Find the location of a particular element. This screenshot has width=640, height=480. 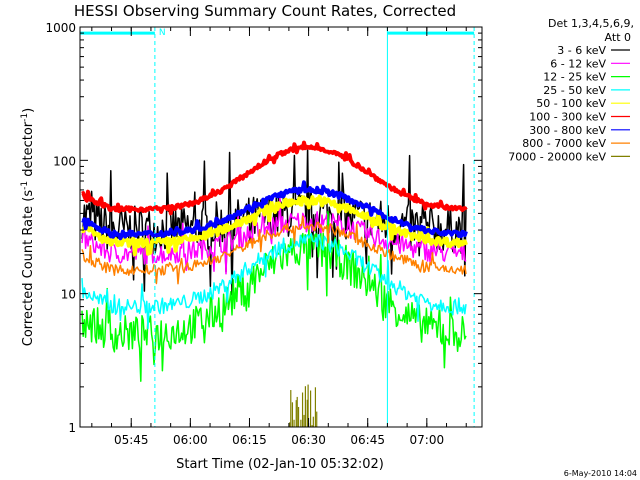

x-tick-label: 06:45 is located at coordinates (367, 440).